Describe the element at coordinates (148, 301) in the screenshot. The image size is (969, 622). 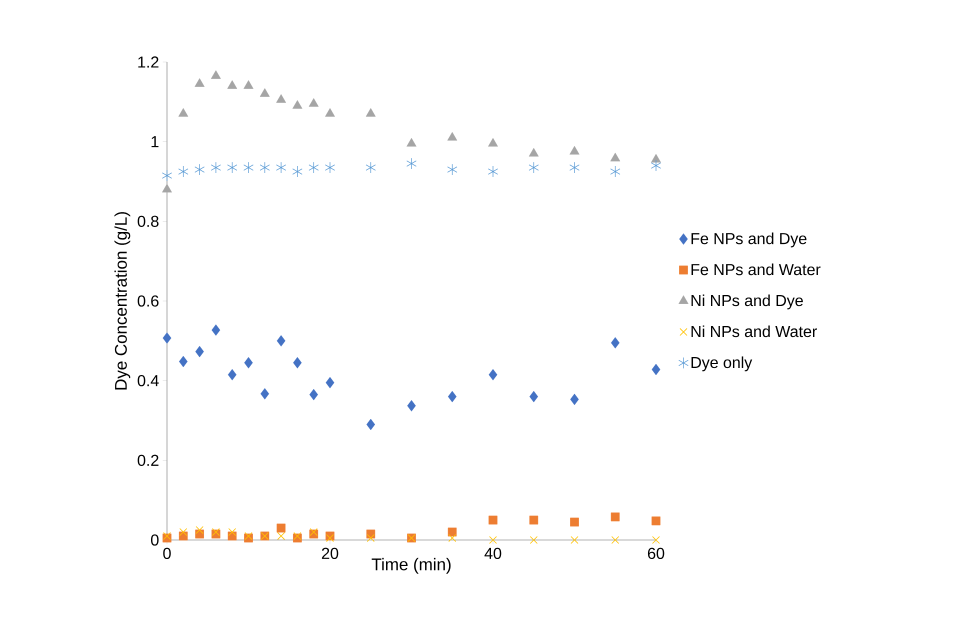
I see `y-tick-label: 0.6` at that location.